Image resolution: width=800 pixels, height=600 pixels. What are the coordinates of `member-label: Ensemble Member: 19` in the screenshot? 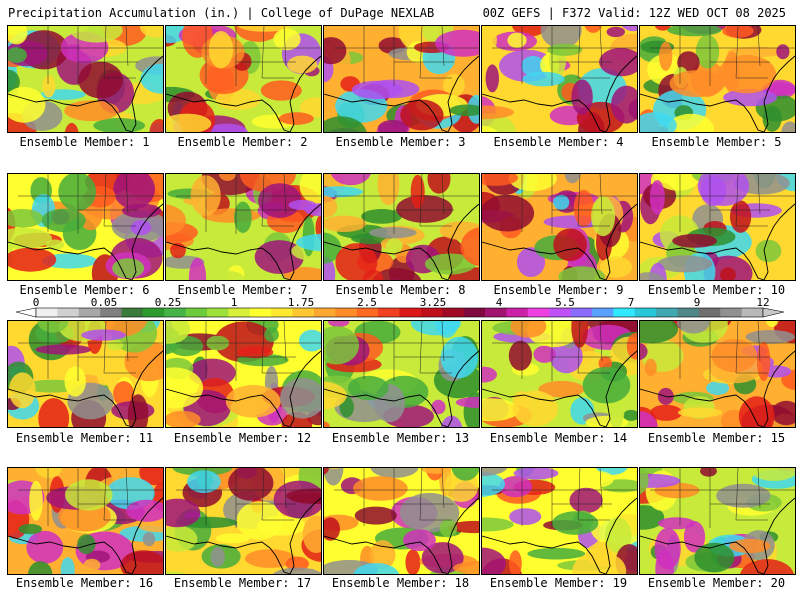 It's located at (558, 583).